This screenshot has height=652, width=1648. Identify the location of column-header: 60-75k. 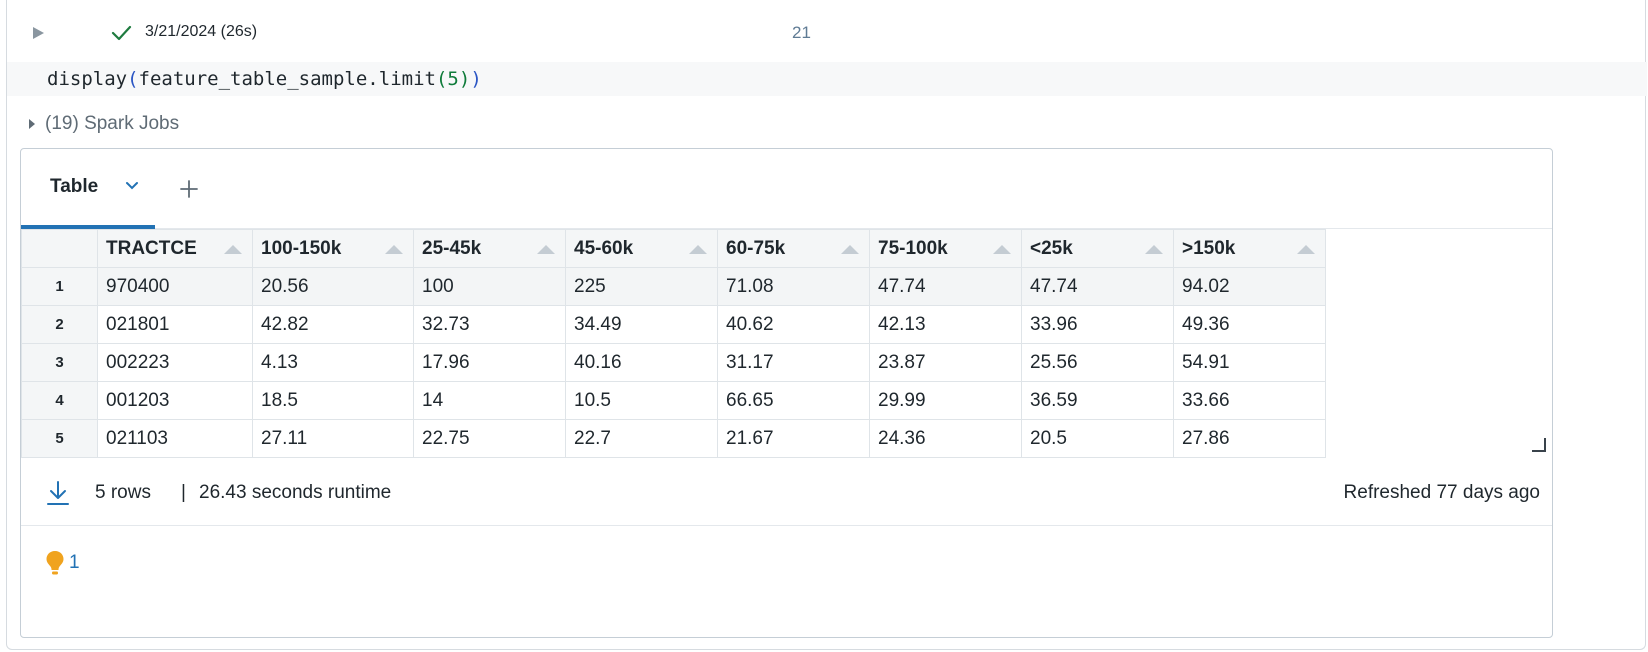
(793, 248).